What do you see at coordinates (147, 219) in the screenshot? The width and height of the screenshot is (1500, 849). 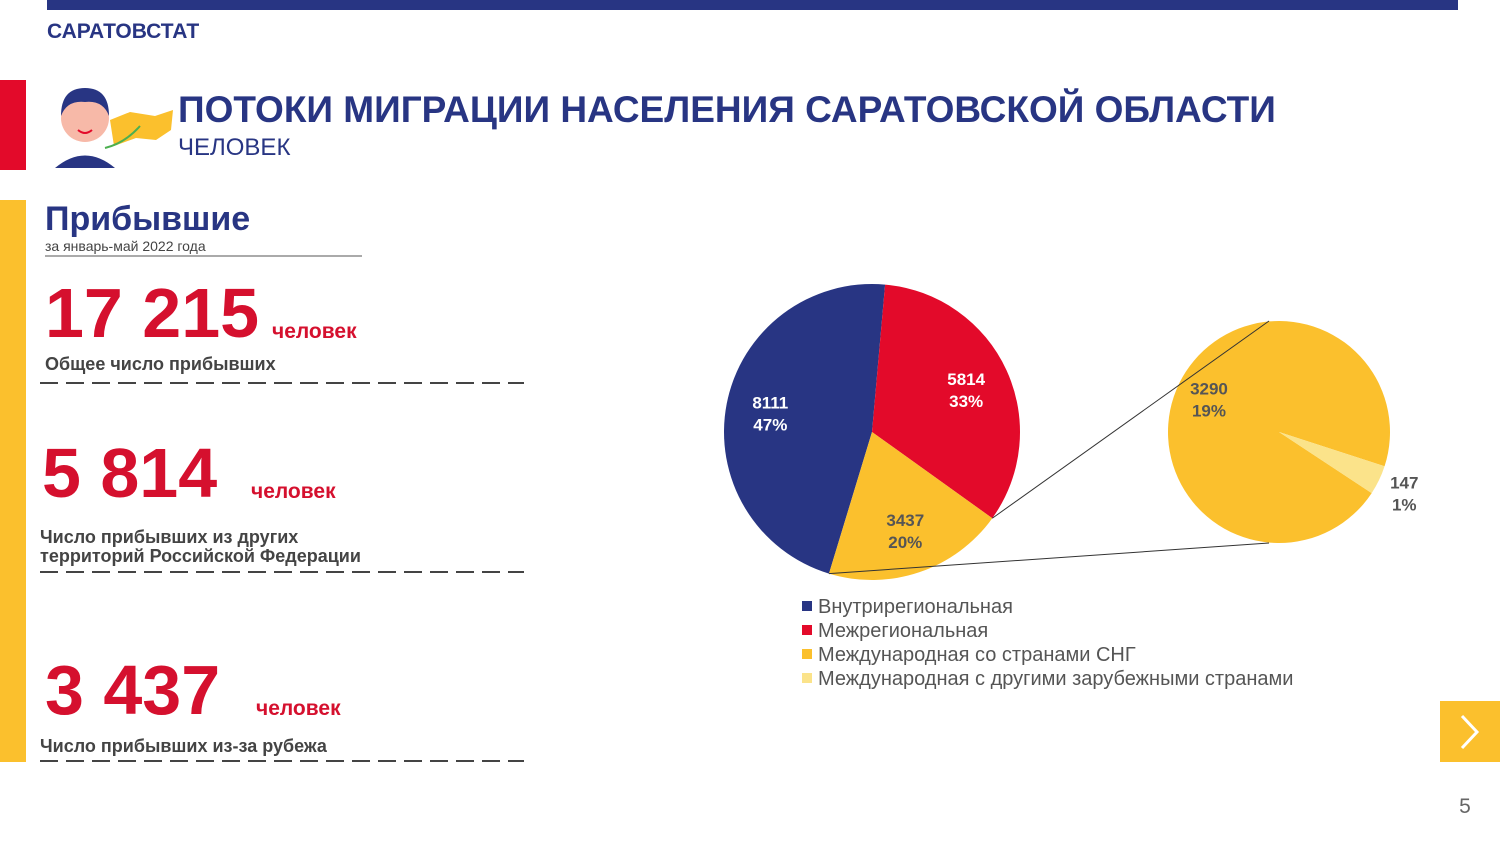 I see `section-title: Прибывшие` at bounding box center [147, 219].